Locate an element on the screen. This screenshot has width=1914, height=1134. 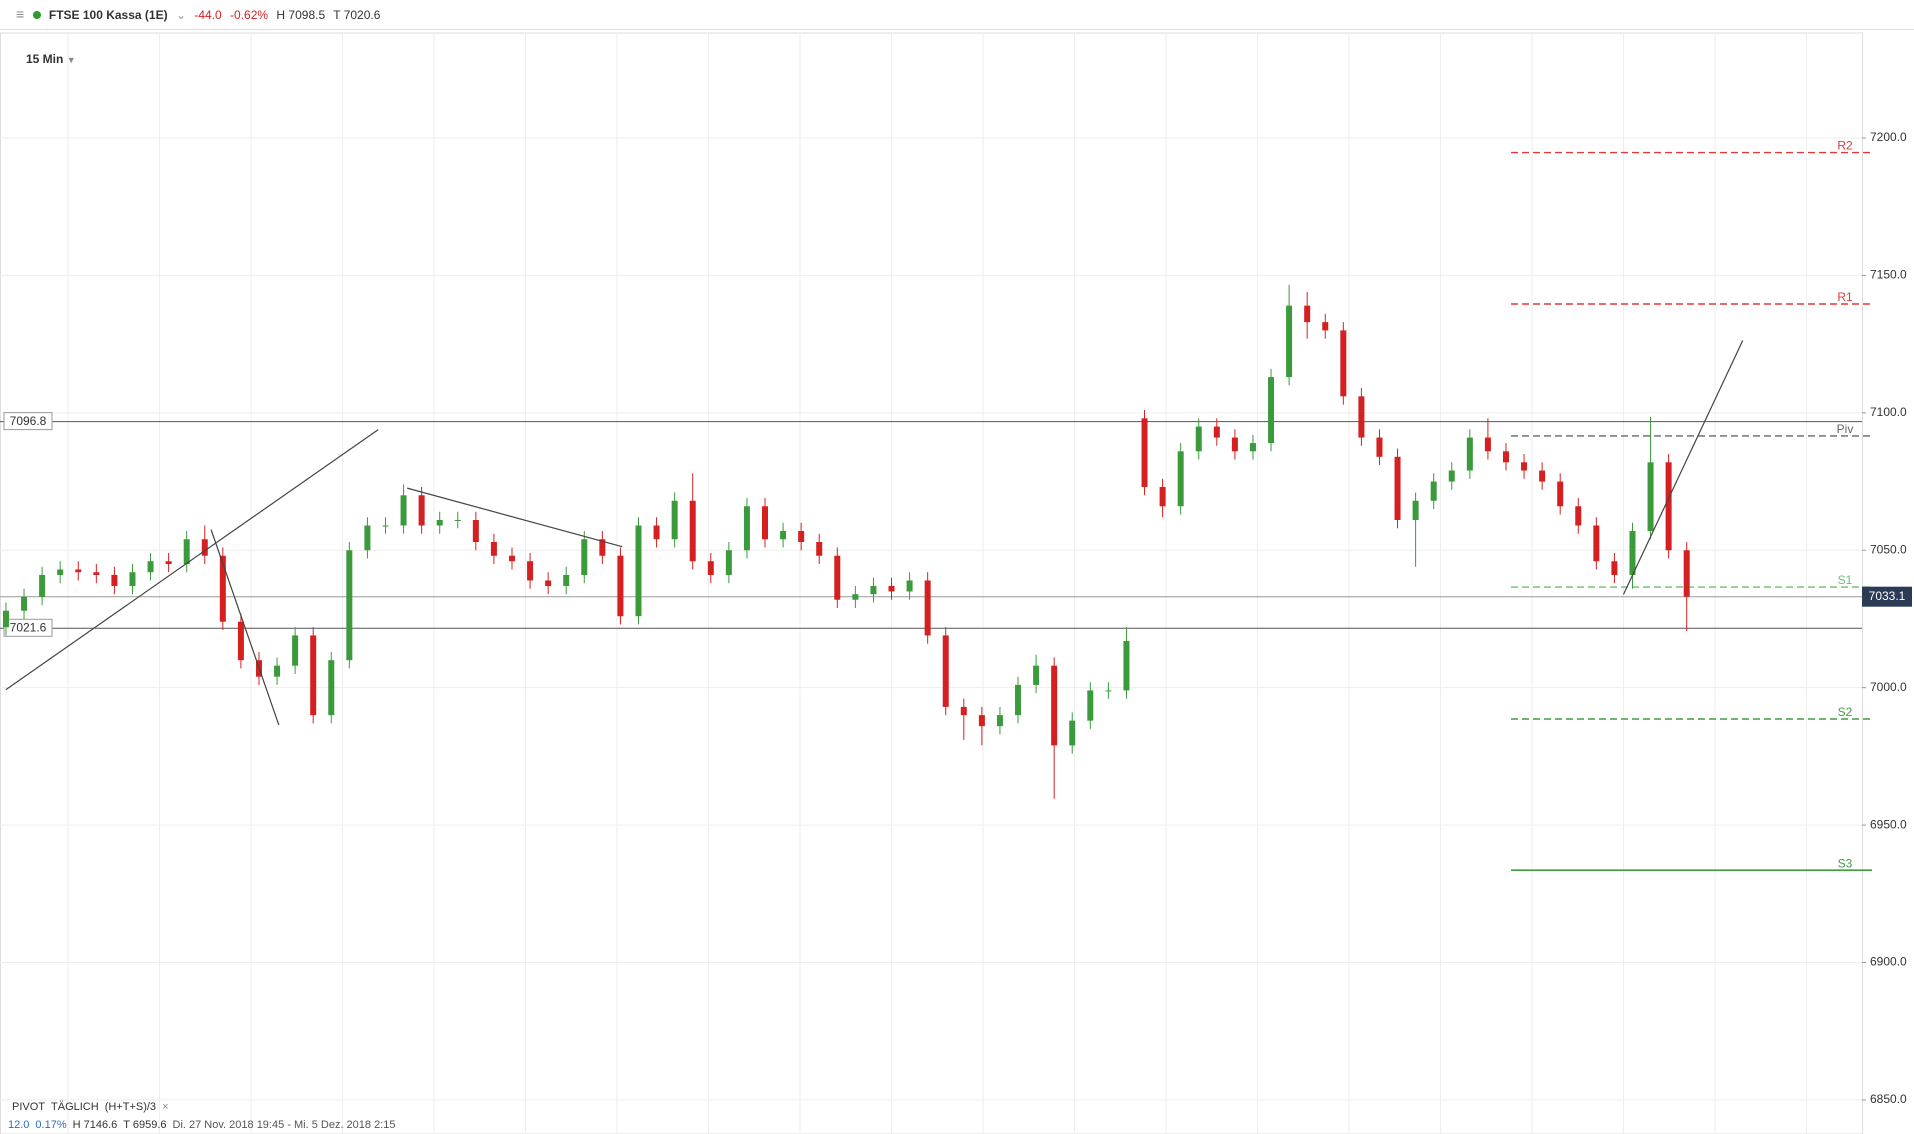
menu-button: ≡ is located at coordinates (20, 14).